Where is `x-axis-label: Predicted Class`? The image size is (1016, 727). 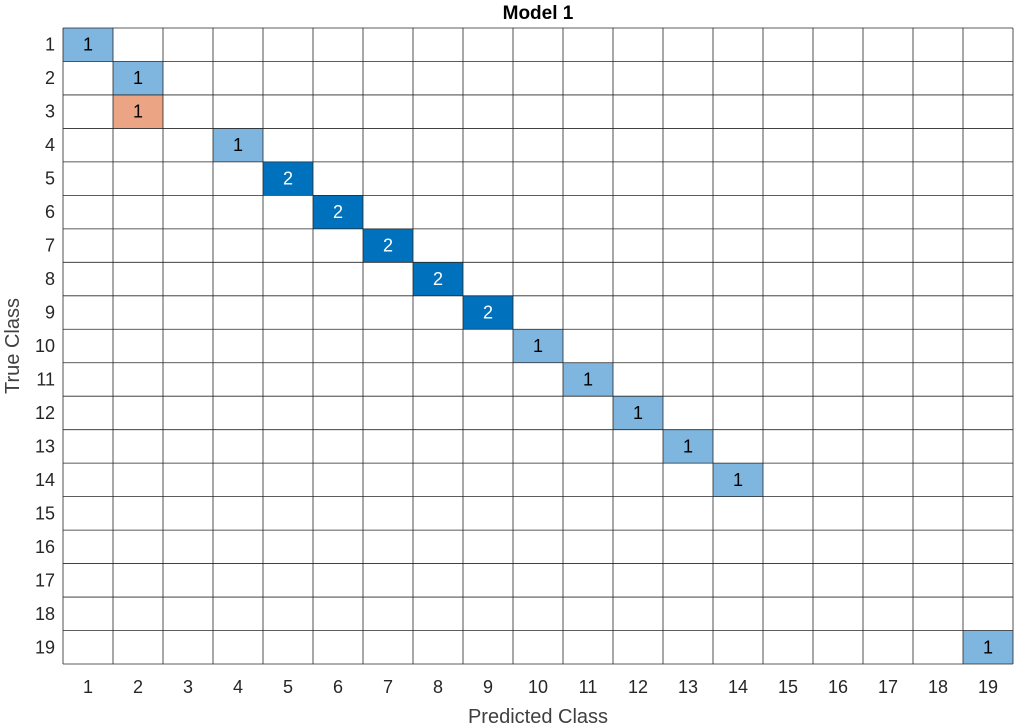 x-axis-label: Predicted Class is located at coordinates (538, 716).